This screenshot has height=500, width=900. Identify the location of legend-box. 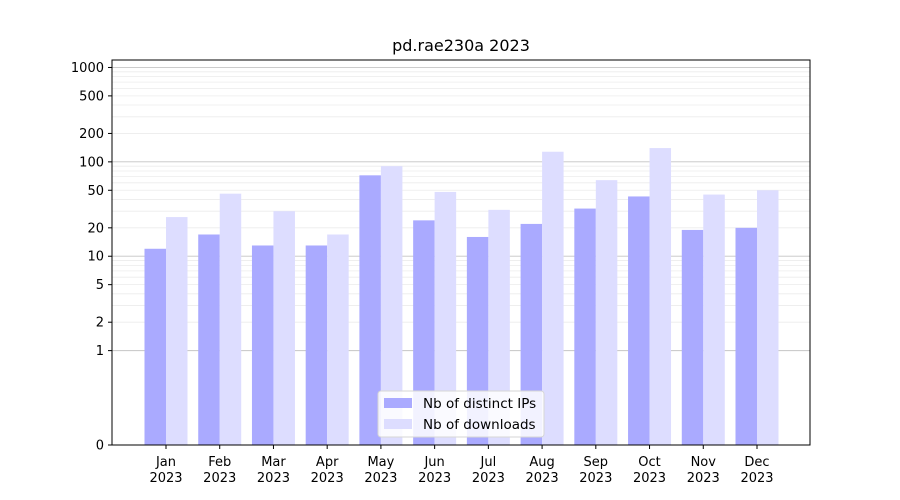
(461, 414).